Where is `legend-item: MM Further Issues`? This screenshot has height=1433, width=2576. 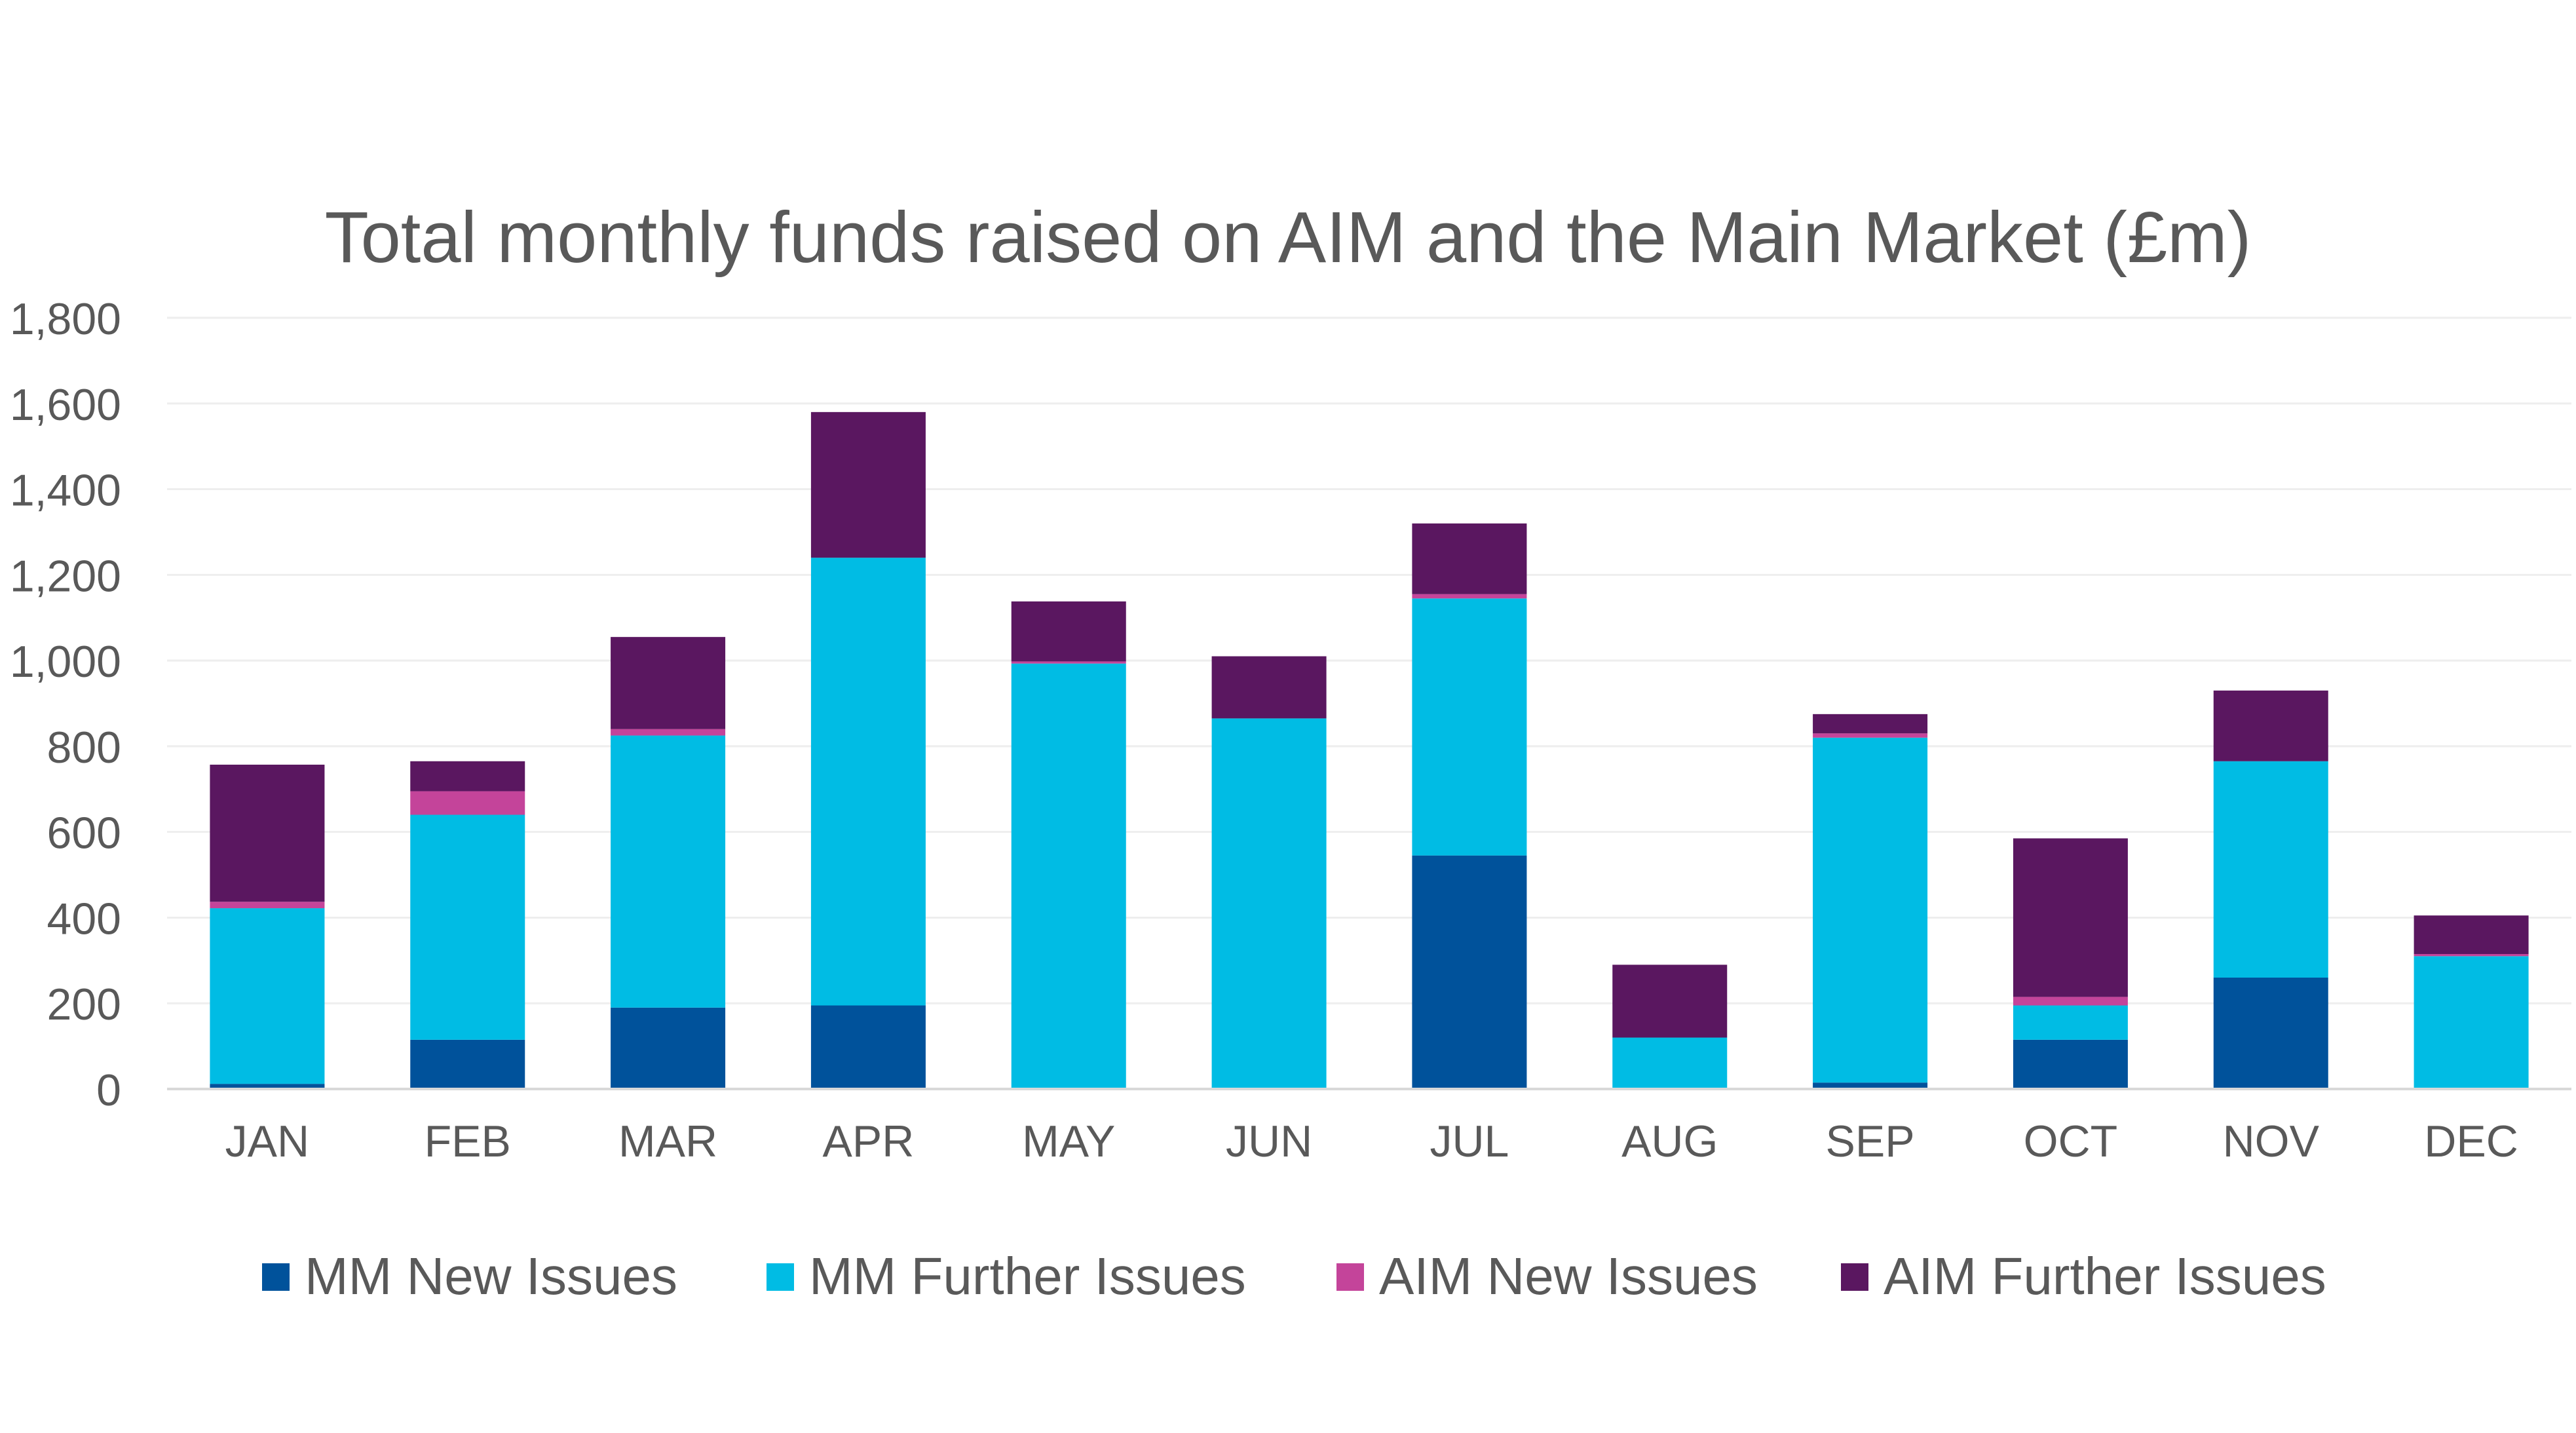
legend-item: MM Further Issues is located at coordinates (1006, 1276).